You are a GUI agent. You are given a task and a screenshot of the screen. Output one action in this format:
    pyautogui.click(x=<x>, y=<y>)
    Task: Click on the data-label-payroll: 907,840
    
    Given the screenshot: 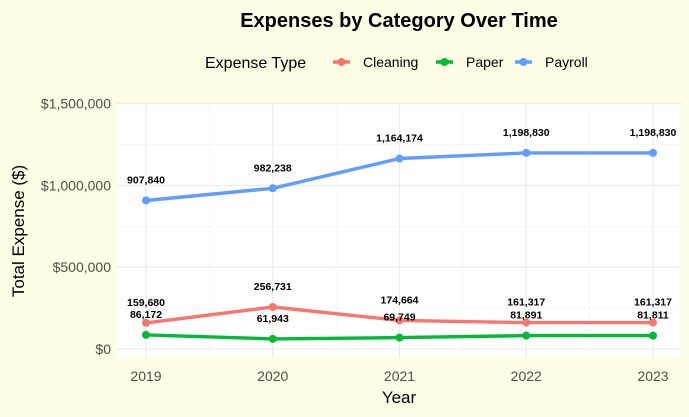 What is the action you would take?
    pyautogui.click(x=146, y=180)
    